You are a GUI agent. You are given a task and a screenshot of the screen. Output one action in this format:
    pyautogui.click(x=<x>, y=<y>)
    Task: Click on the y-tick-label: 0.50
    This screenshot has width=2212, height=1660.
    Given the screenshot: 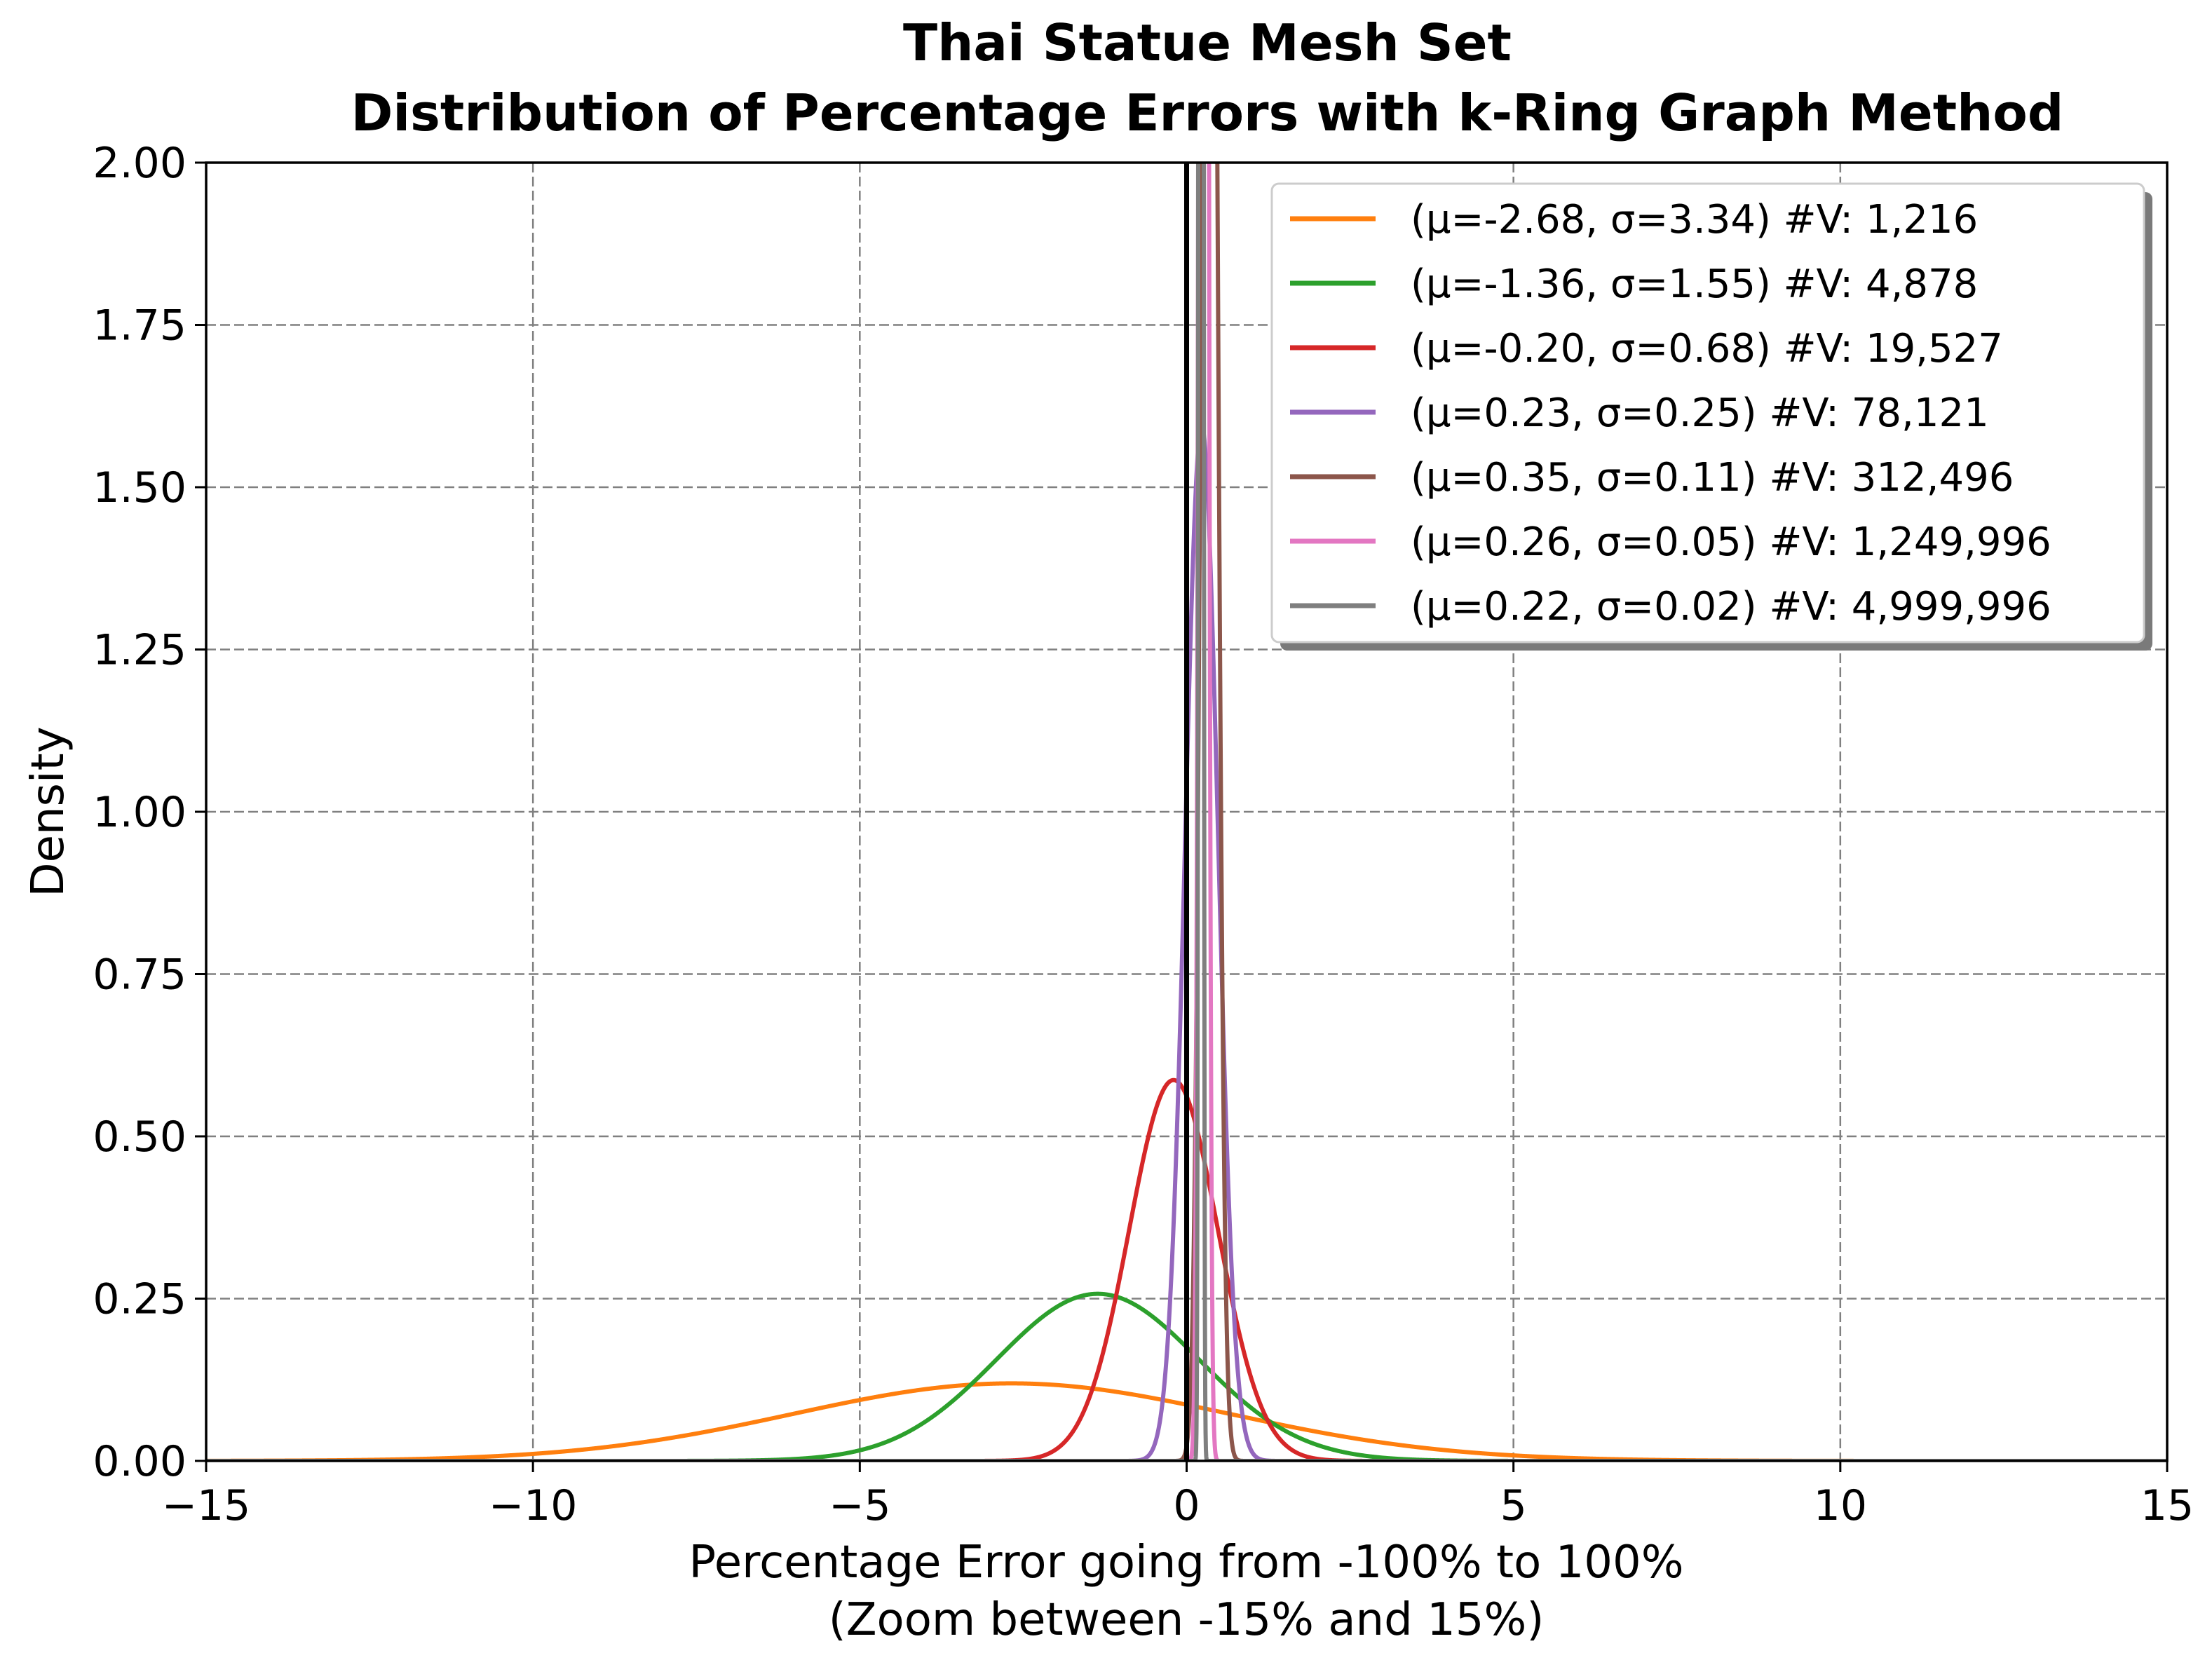 What is the action you would take?
    pyautogui.click(x=139, y=1137)
    